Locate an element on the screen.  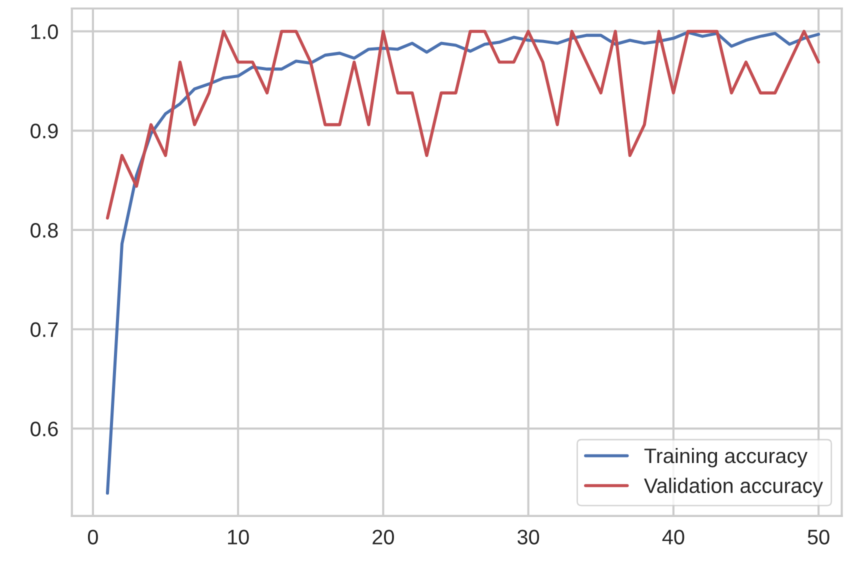
x-tick-label: 30 is located at coordinates (529, 537).